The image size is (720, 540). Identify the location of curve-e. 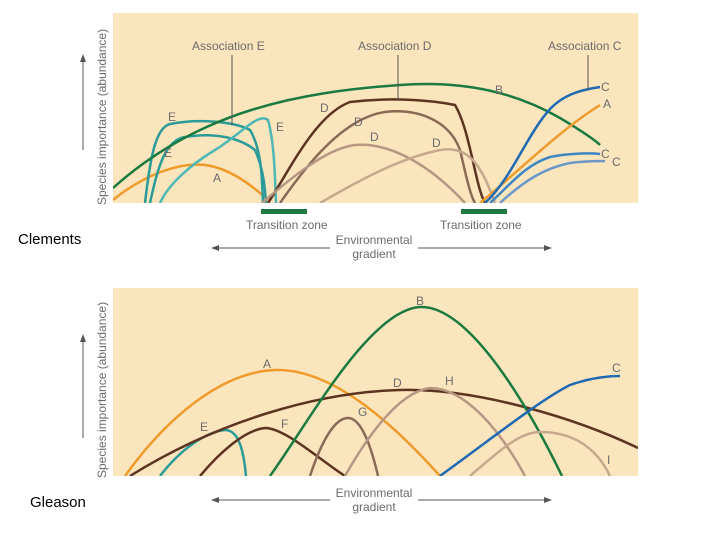
(203, 452).